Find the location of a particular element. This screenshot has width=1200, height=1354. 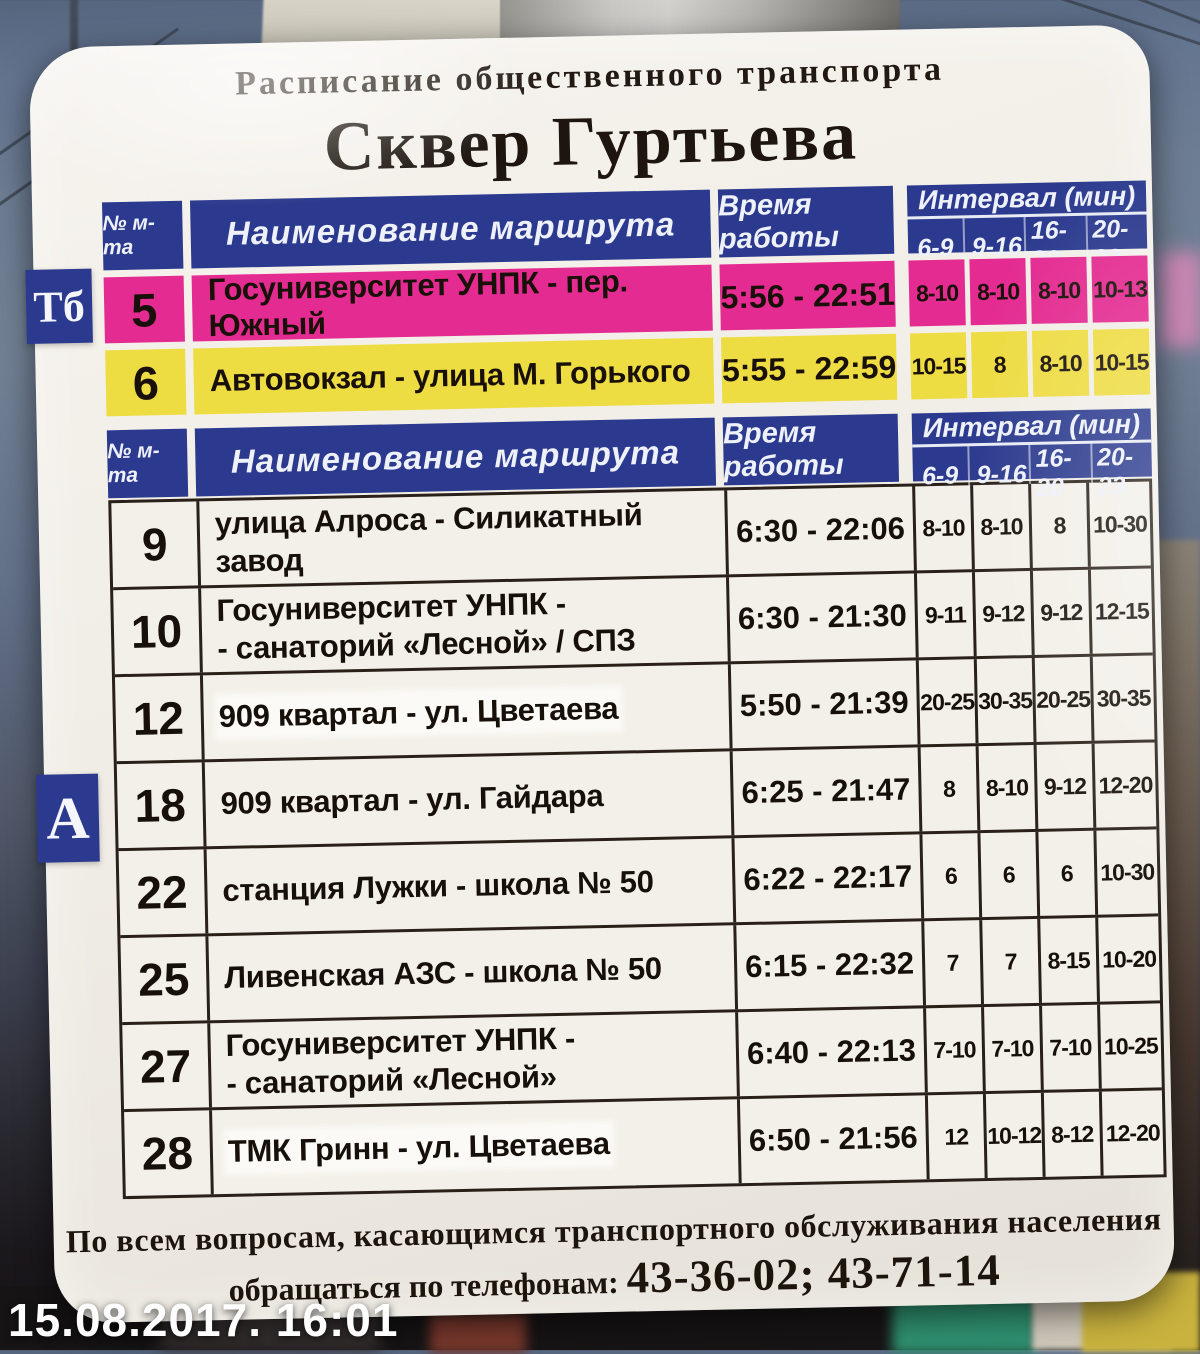

route-number: 22 is located at coordinates (163, 892).